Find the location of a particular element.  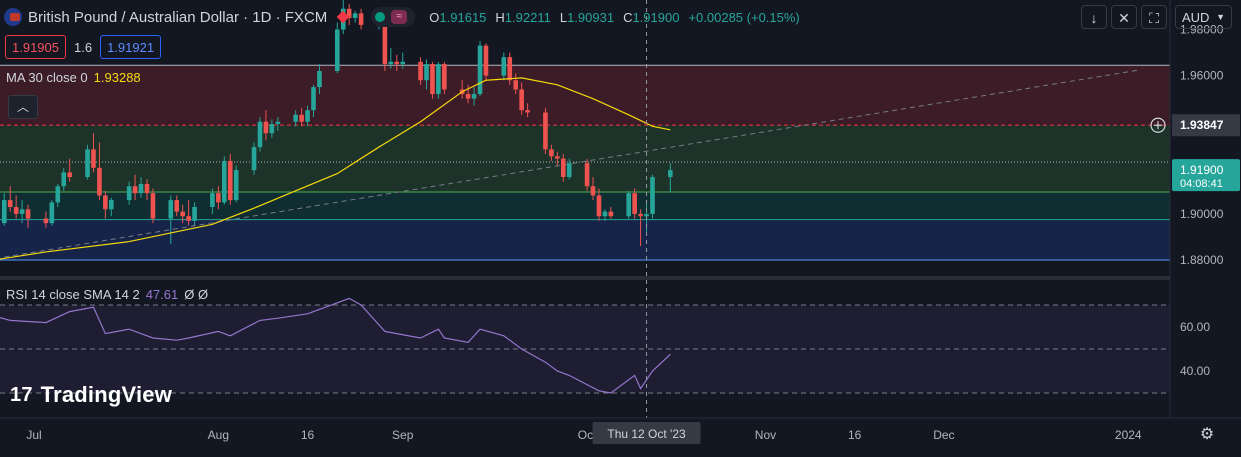

trade-panel: 1.91905 1.6 1.91921 is located at coordinates (83, 47).